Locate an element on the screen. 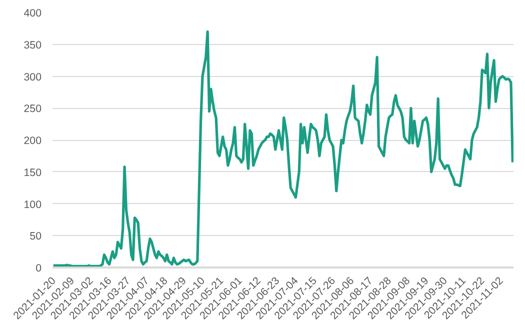 This screenshot has width=525, height=327. y-tick-label: 400 is located at coordinates (33, 14).